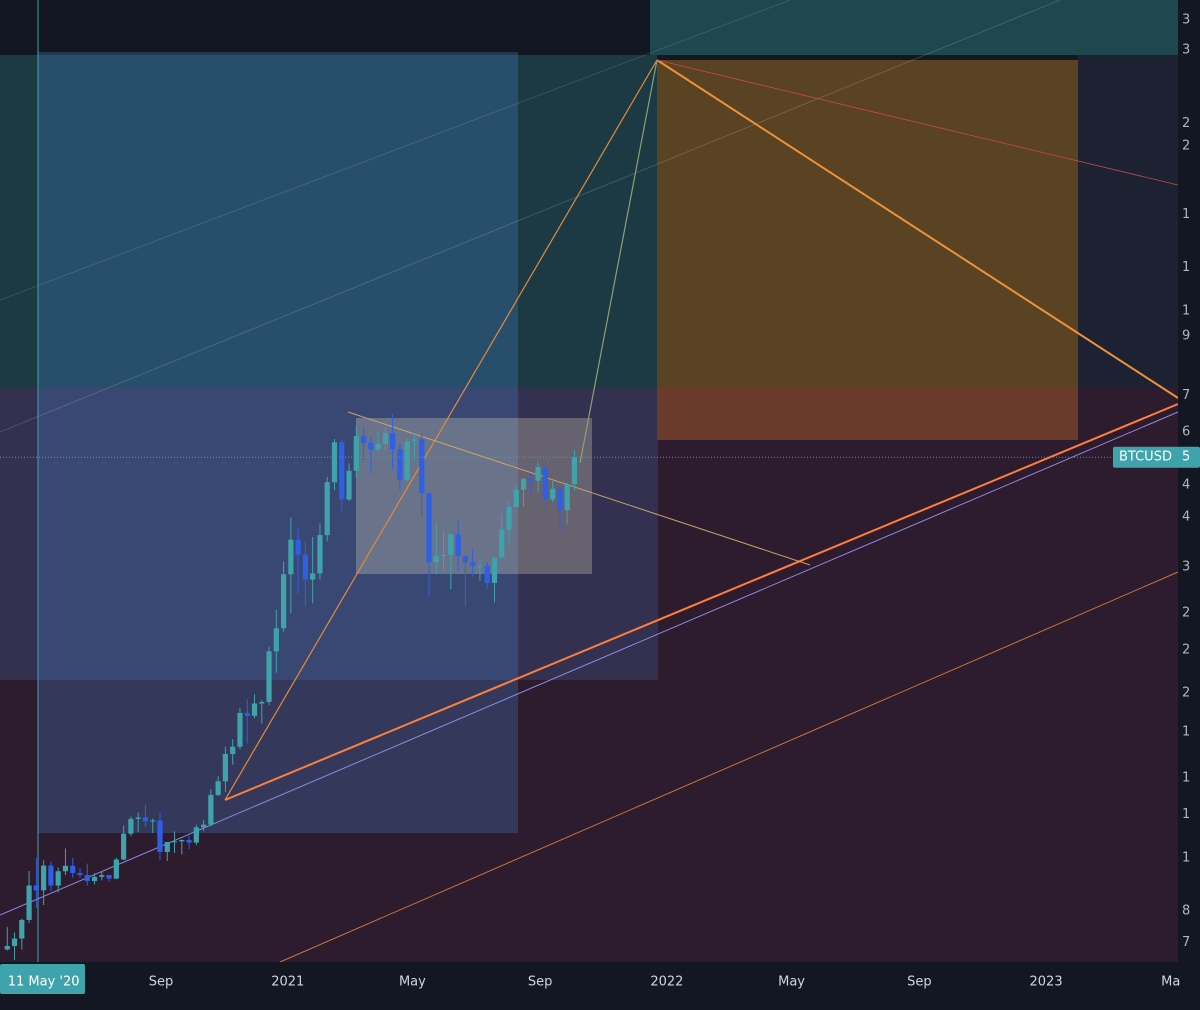  What do you see at coordinates (1186, 335) in the screenshot?
I see `y-tick-label: 9` at bounding box center [1186, 335].